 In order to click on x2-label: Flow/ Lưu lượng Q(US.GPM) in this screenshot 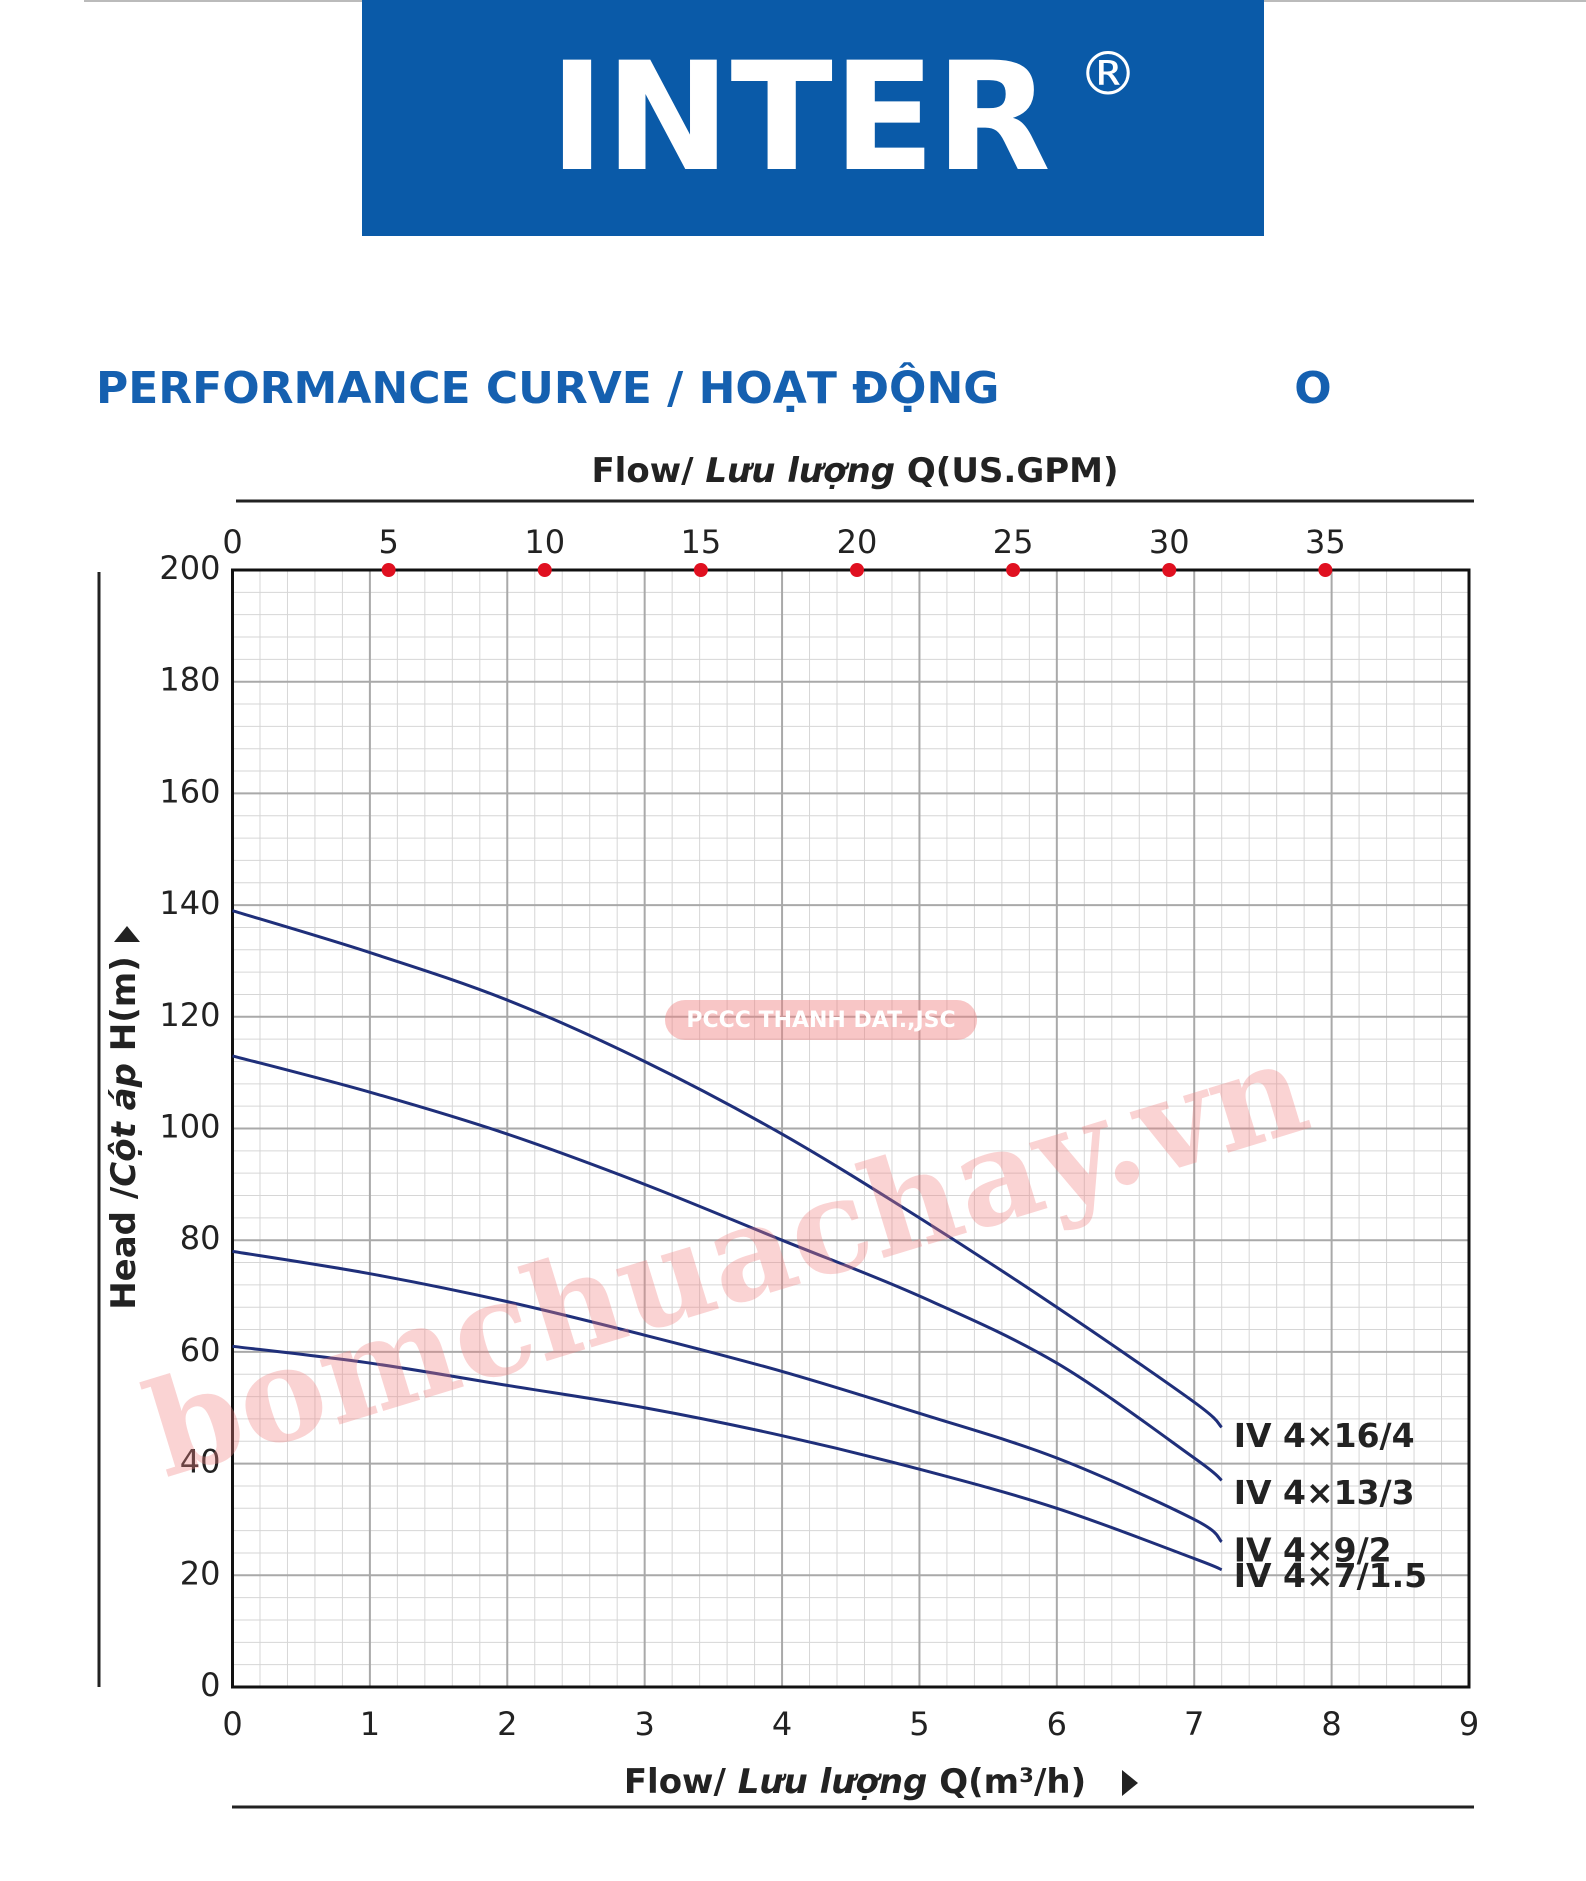, I will do `click(854, 471)`.